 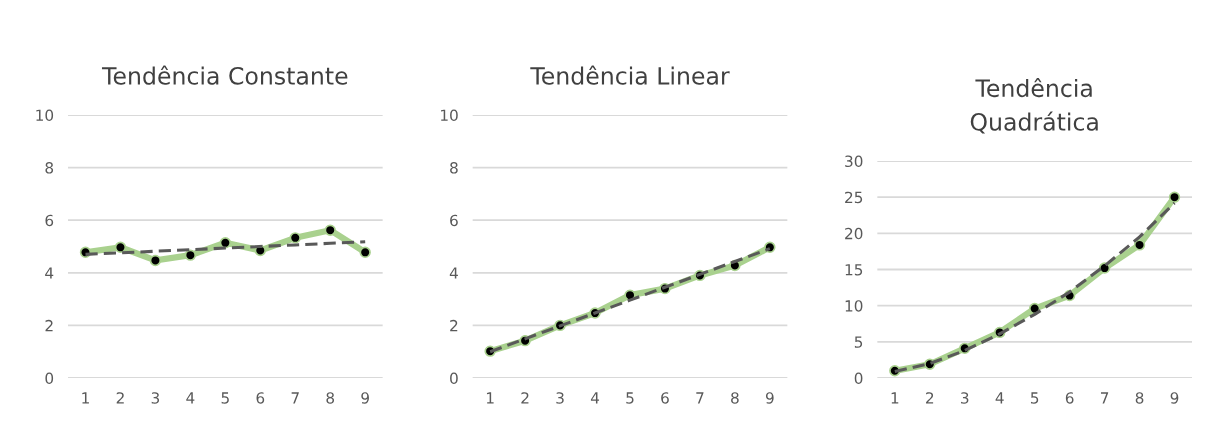 I want to click on y-tick-label: 30, so click(x=854, y=161).